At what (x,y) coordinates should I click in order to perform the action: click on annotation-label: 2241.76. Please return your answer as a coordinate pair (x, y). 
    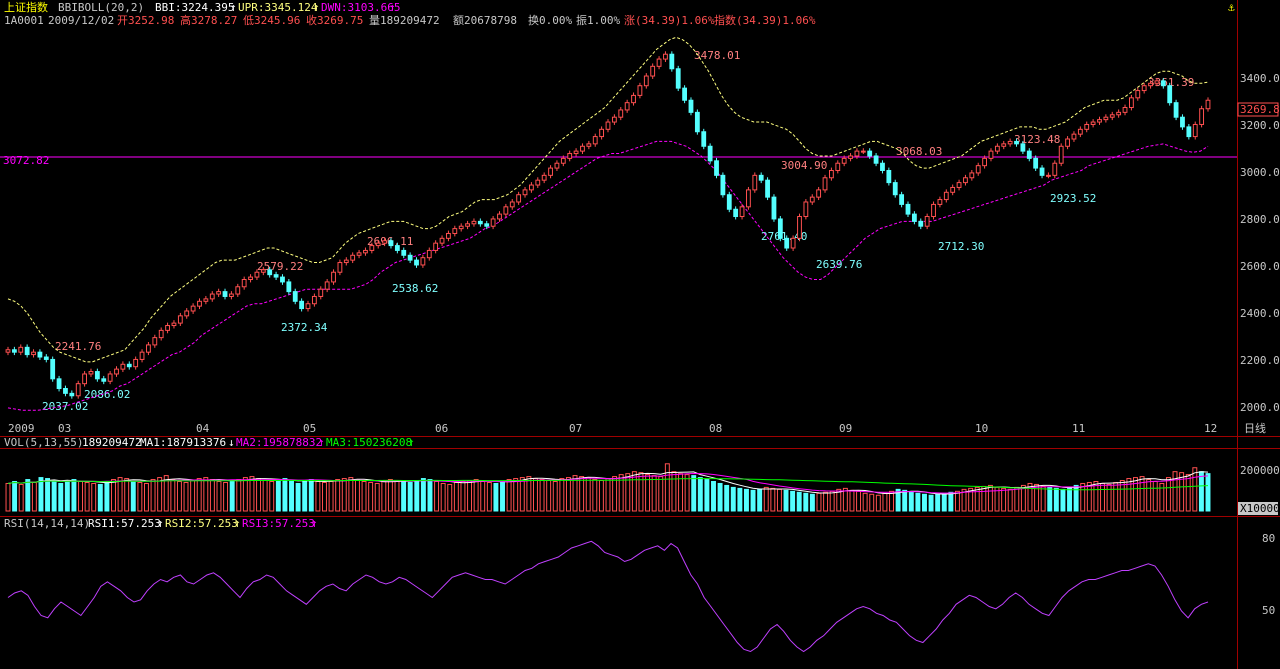
    Looking at the image, I should click on (78, 346).